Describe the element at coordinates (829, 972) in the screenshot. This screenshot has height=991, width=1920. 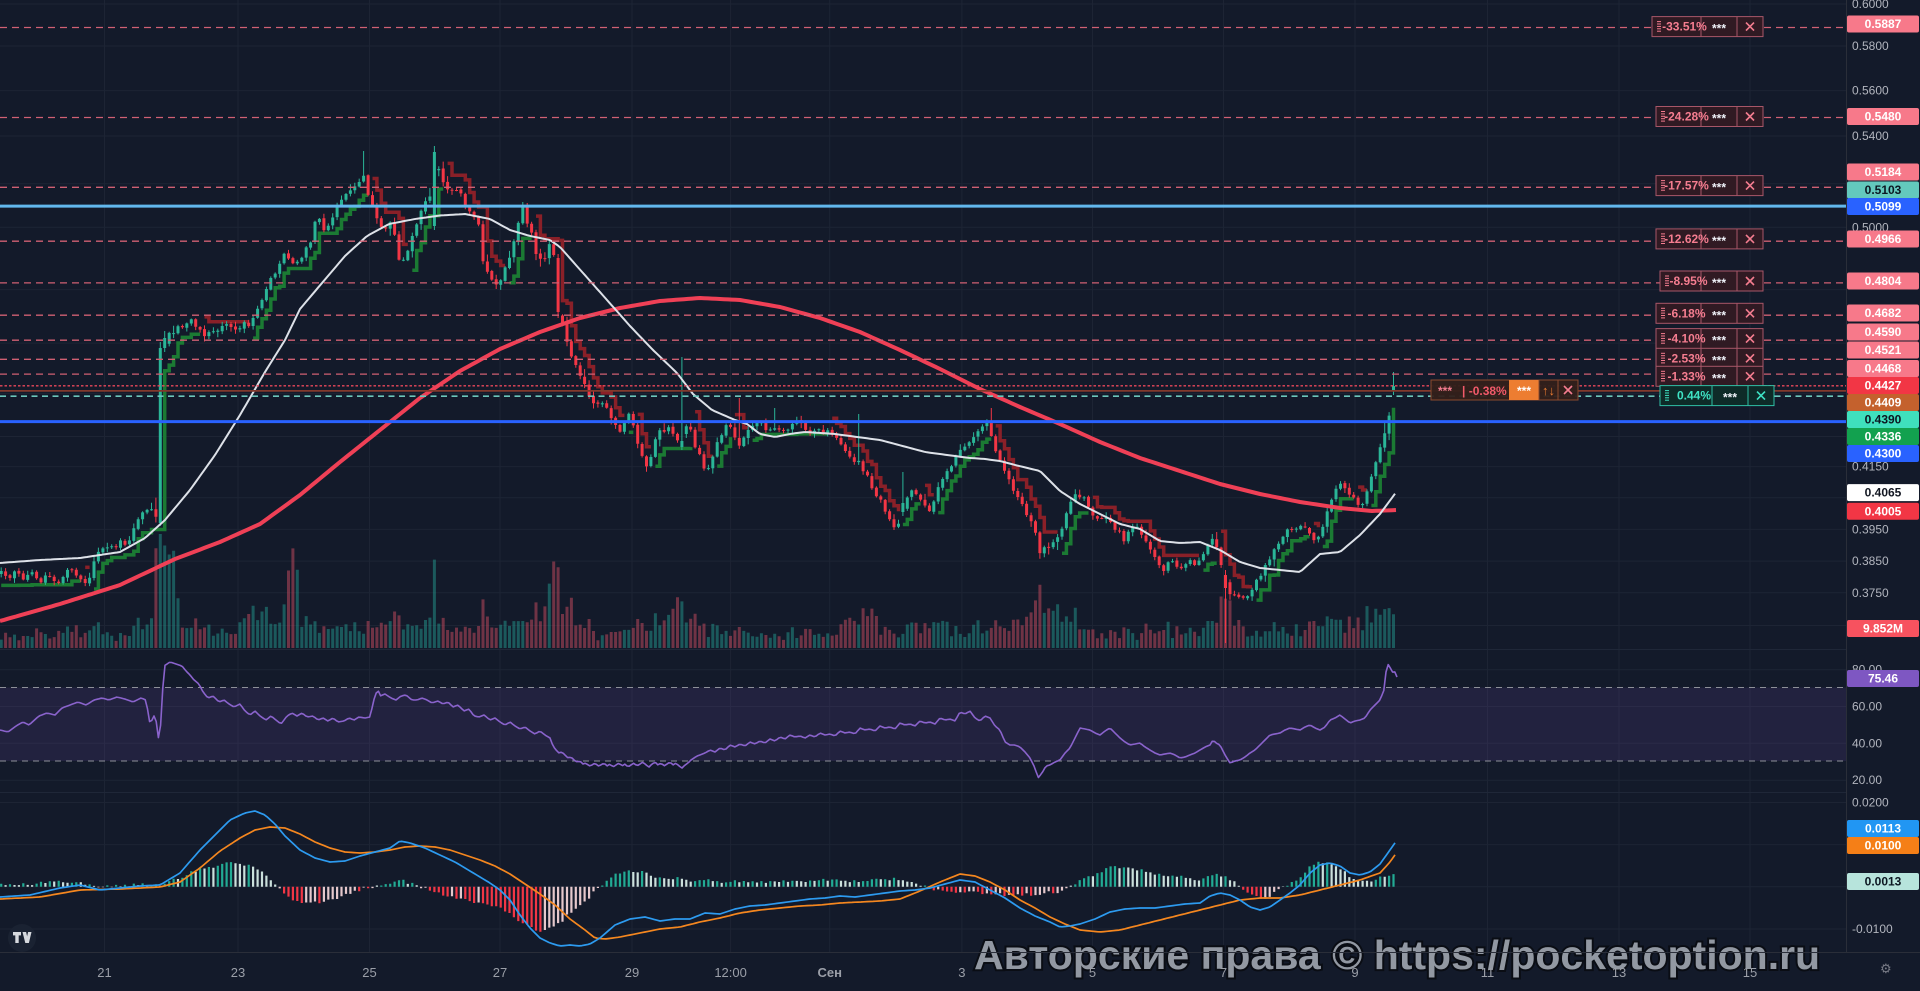
I see `svg-text: Сен` at that location.